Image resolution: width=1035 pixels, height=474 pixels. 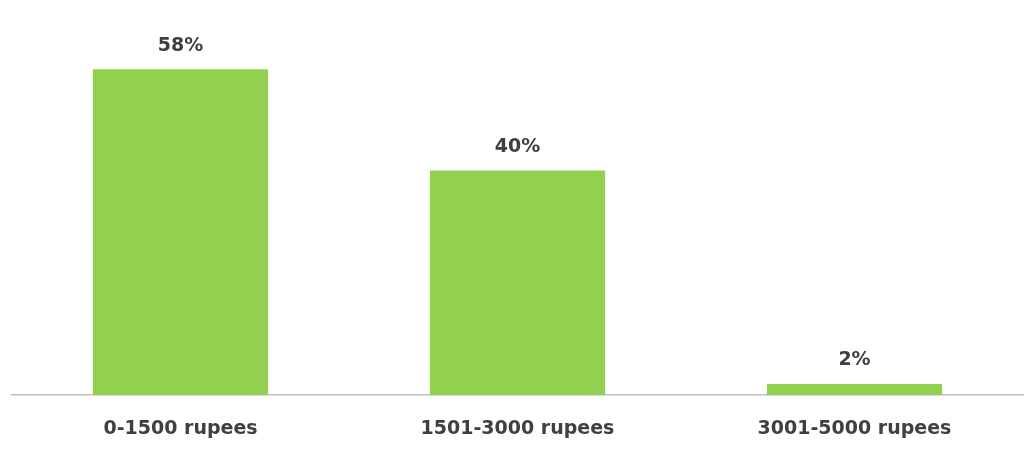 I want to click on data-label: 40%, so click(x=517, y=144).